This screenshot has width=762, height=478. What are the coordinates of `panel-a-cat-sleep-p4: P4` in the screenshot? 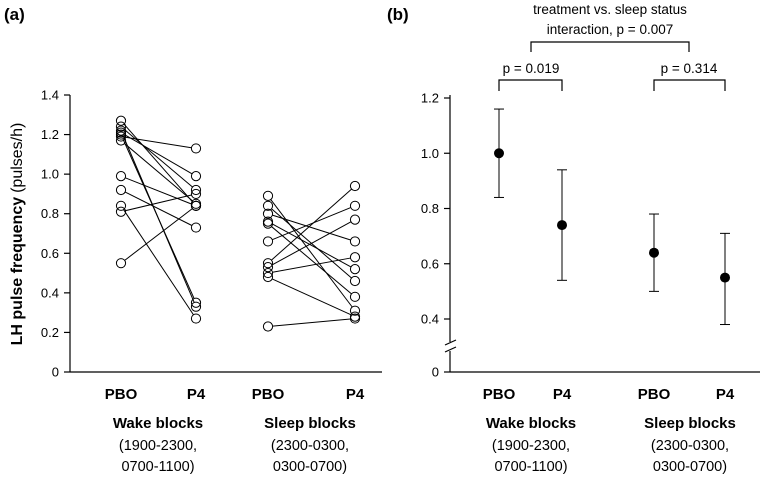 It's located at (355, 394).